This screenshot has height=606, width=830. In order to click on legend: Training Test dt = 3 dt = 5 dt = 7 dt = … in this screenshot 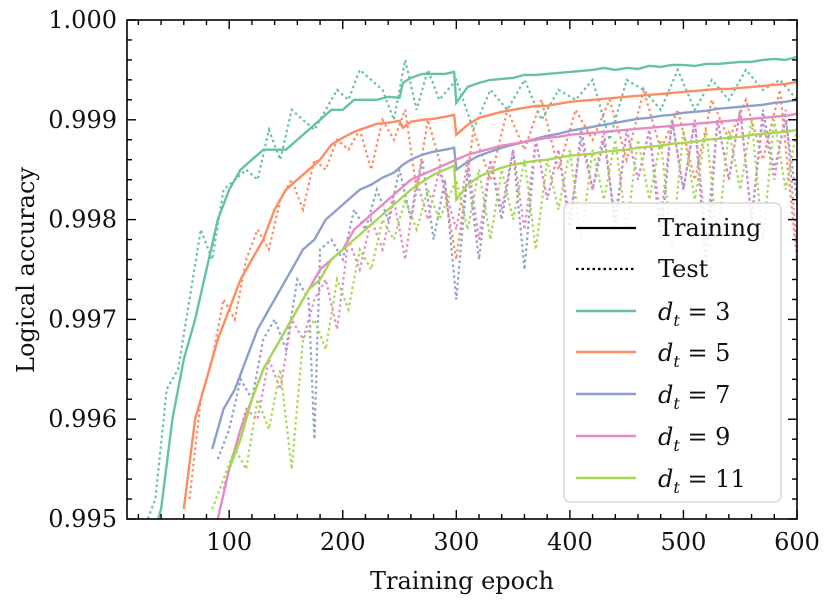, I will do `click(672, 352)`.